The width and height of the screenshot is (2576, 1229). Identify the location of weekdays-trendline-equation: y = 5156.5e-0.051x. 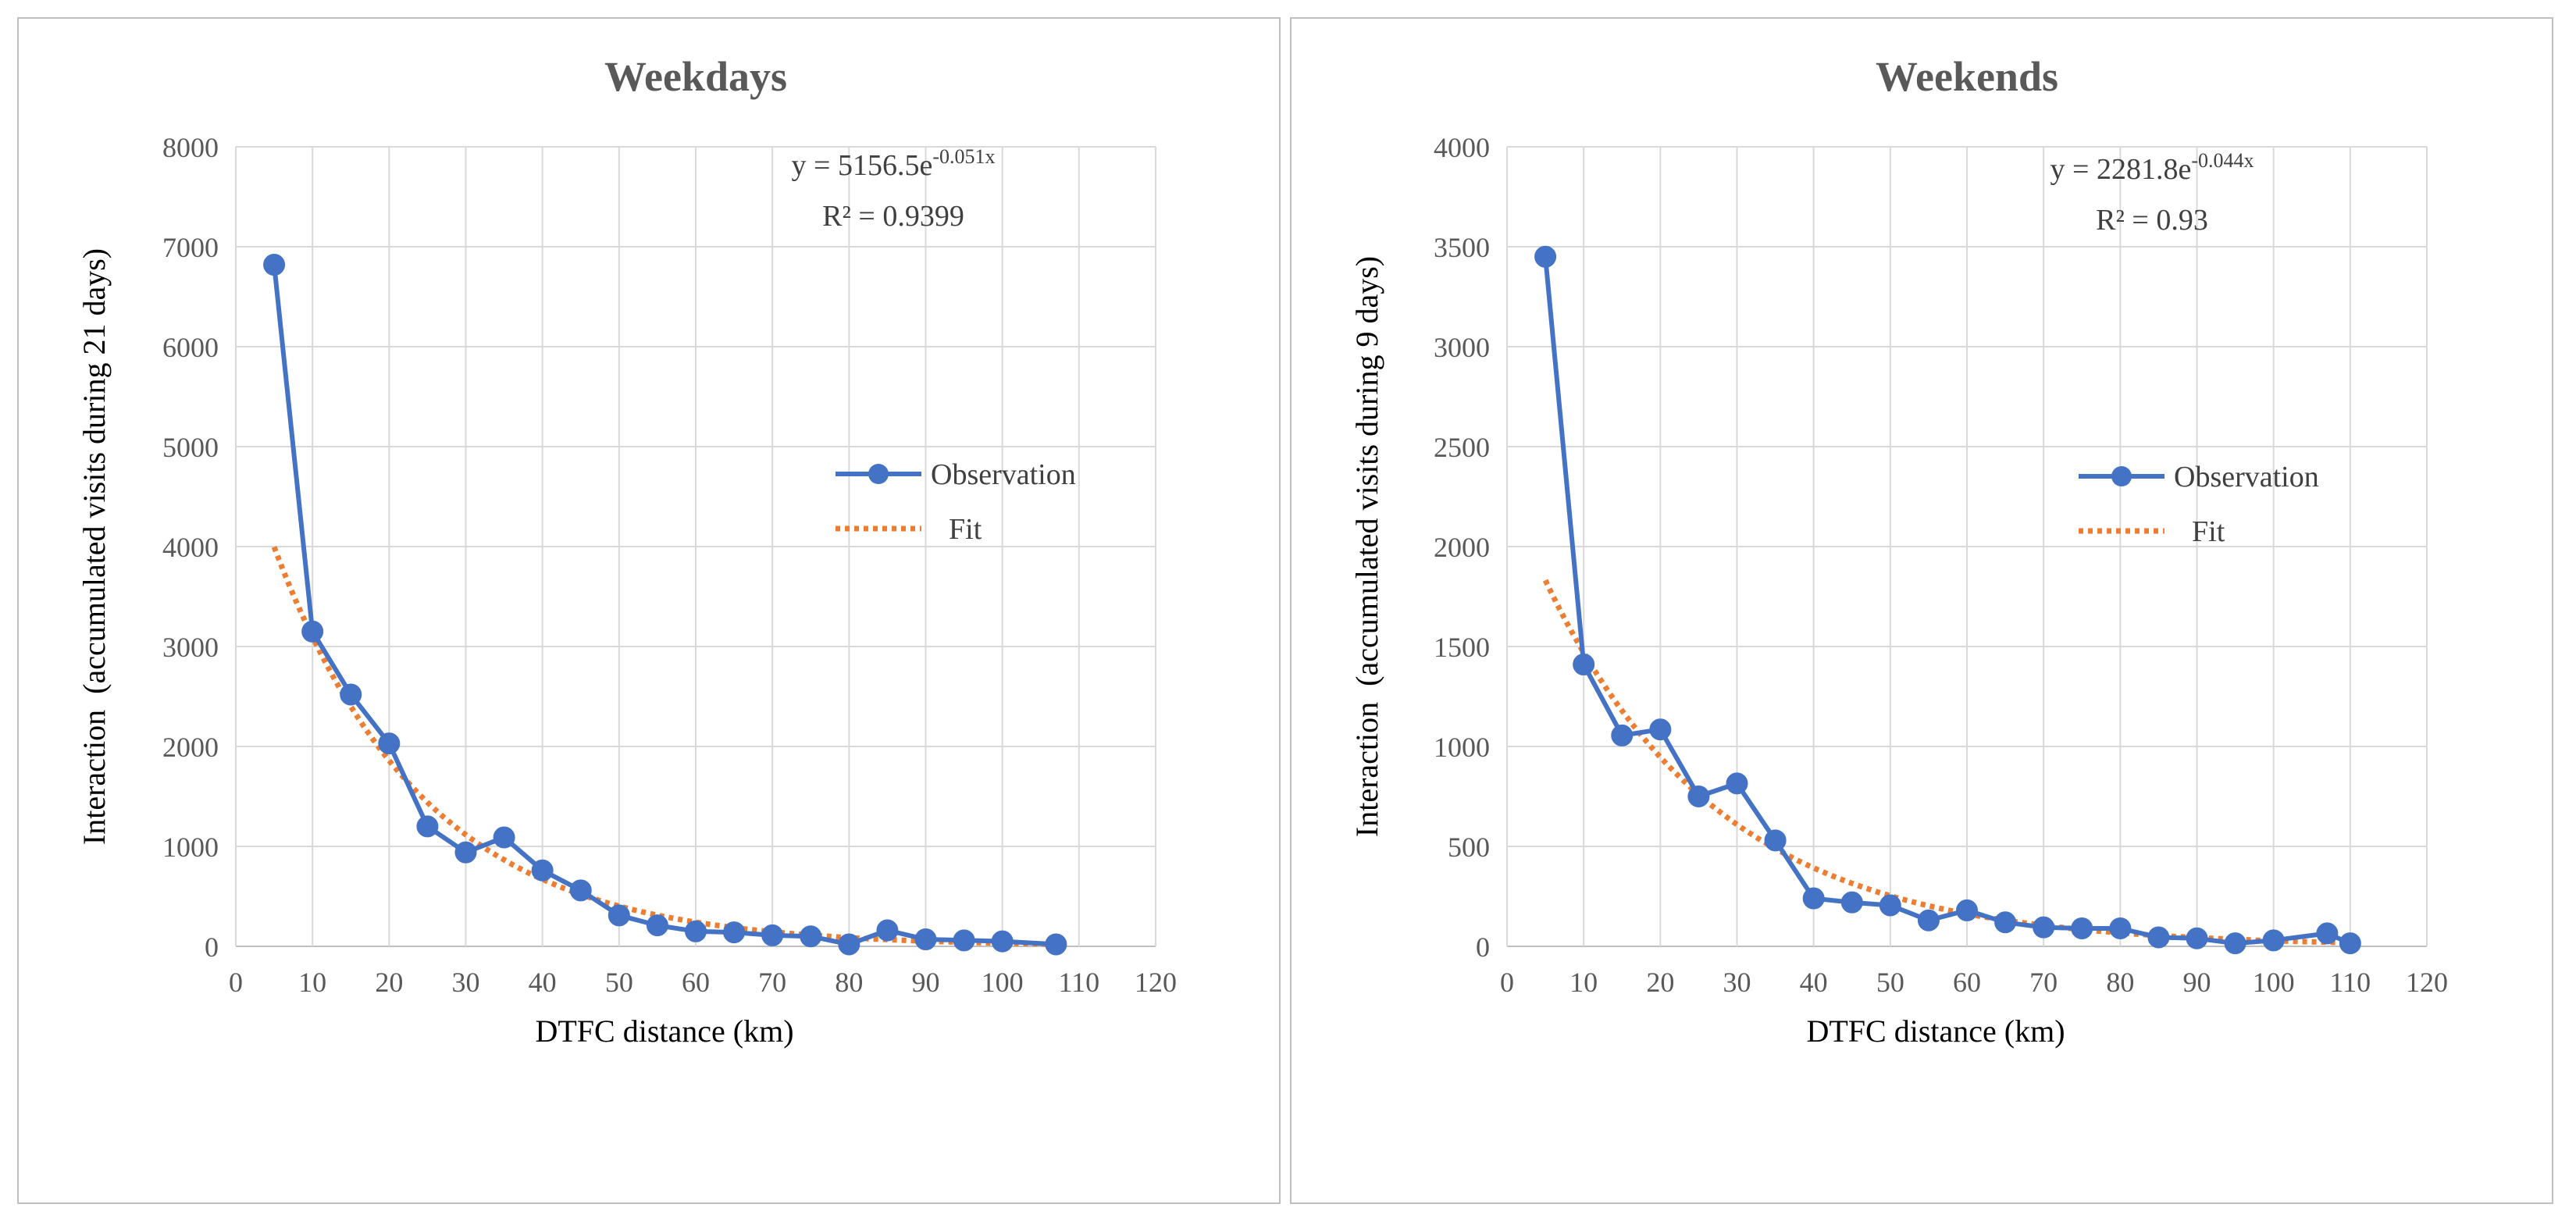
(894, 163).